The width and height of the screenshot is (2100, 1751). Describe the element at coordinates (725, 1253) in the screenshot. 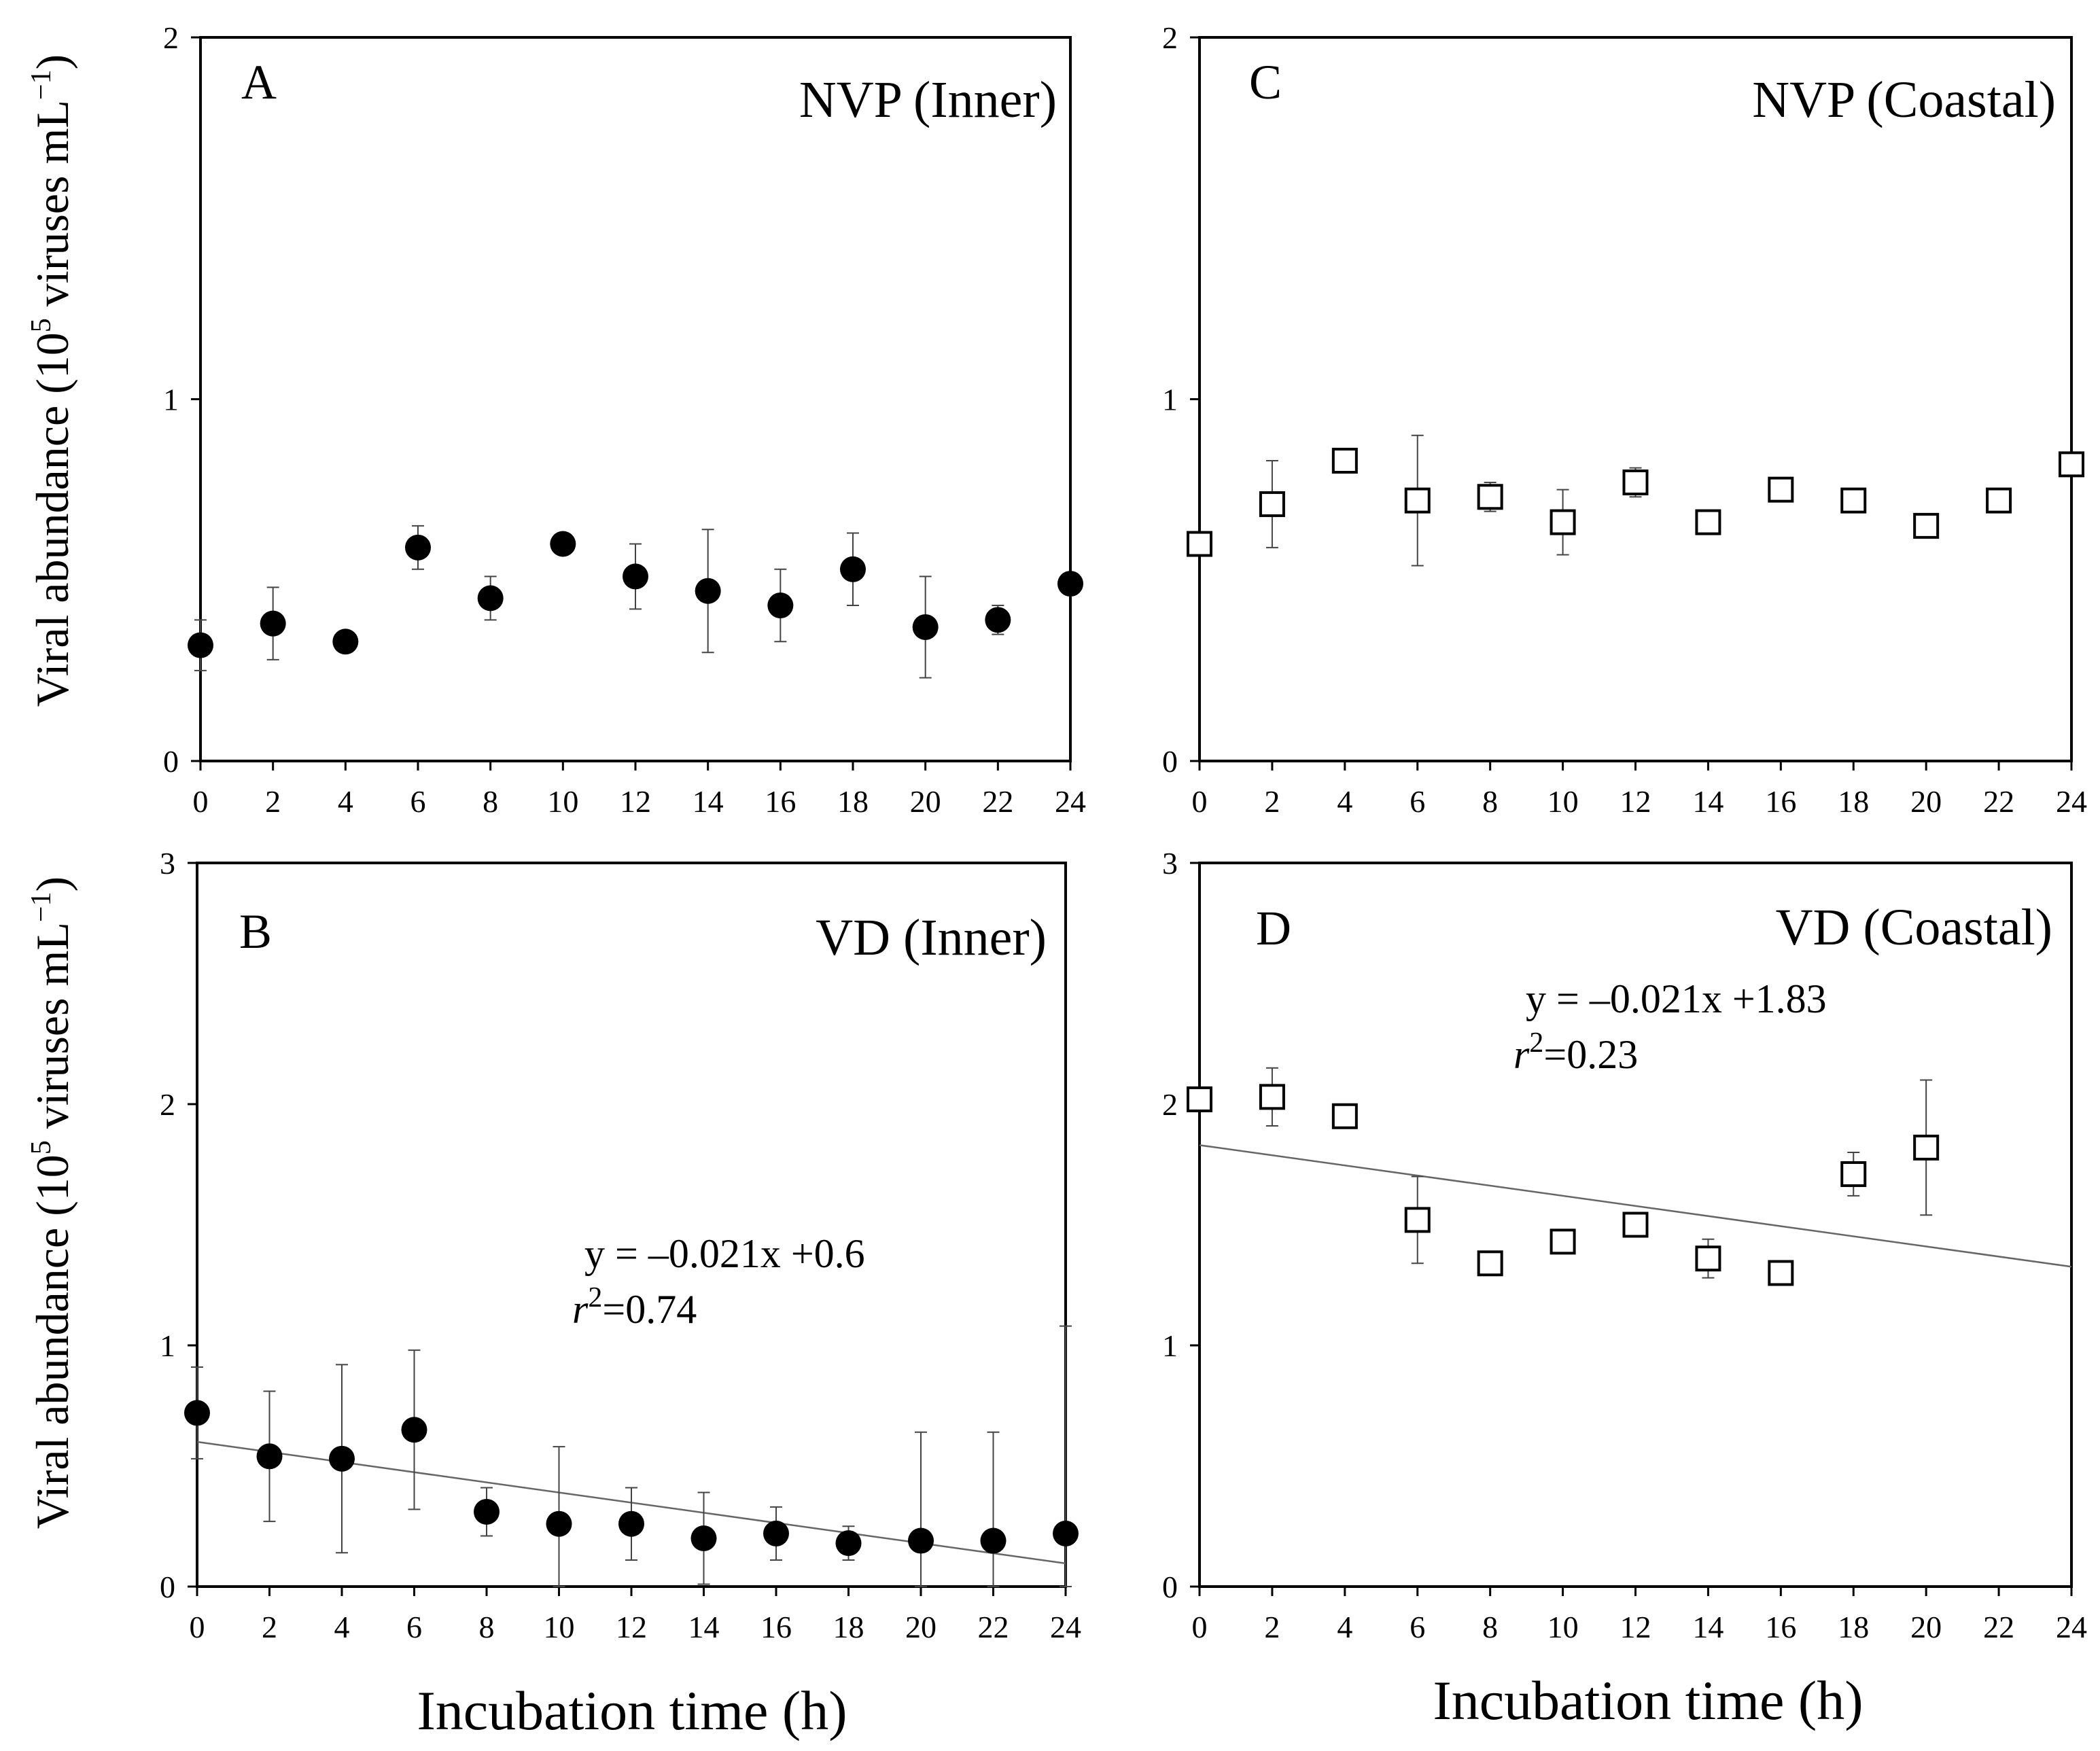

I see `panel-b-equation: y = –0.021x +0.6` at that location.